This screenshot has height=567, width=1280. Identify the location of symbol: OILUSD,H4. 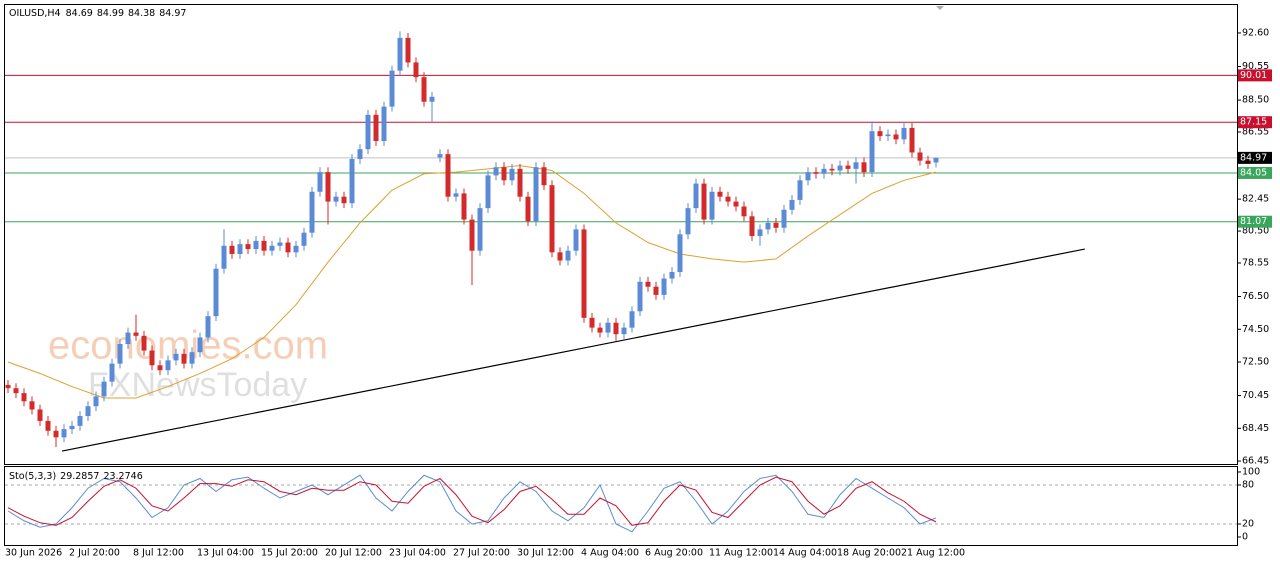
(35, 13).